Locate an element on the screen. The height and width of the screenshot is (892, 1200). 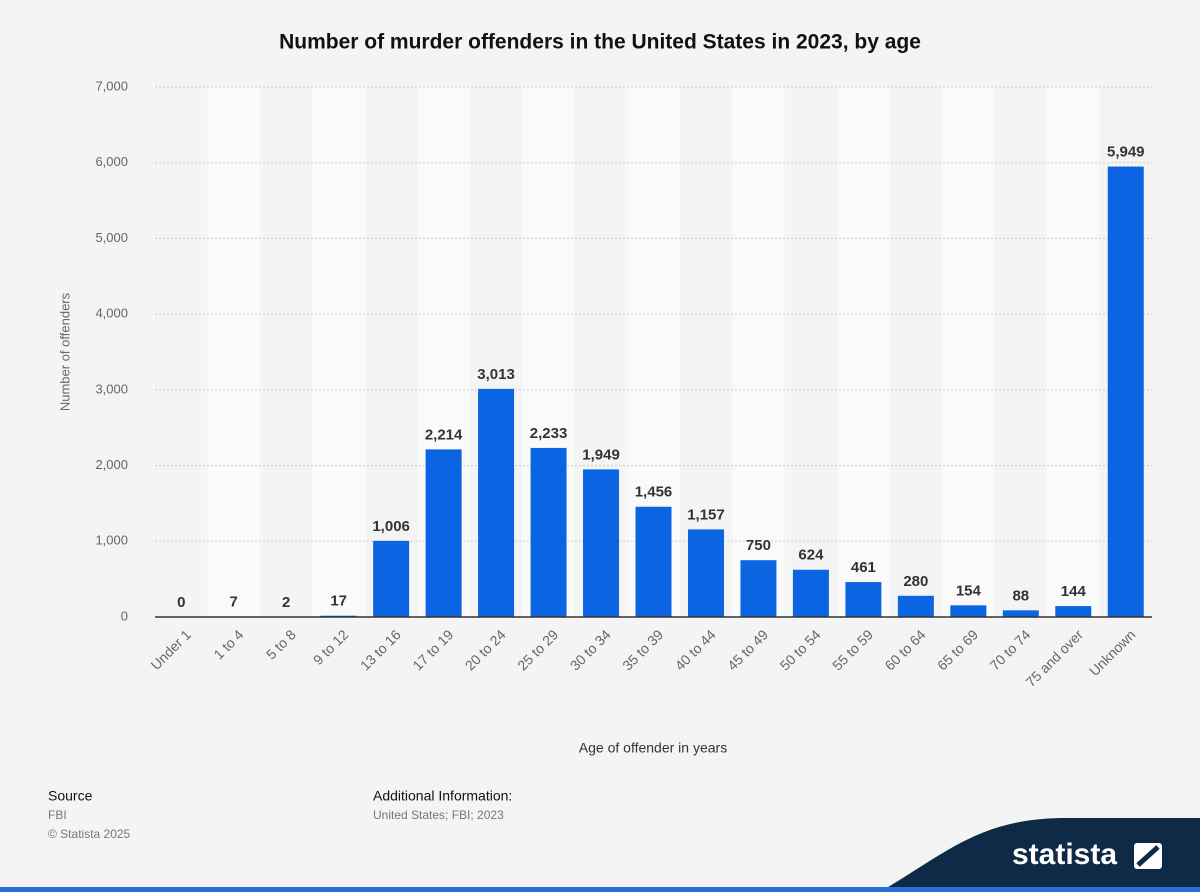
bottom-bar is located at coordinates (600, 889).